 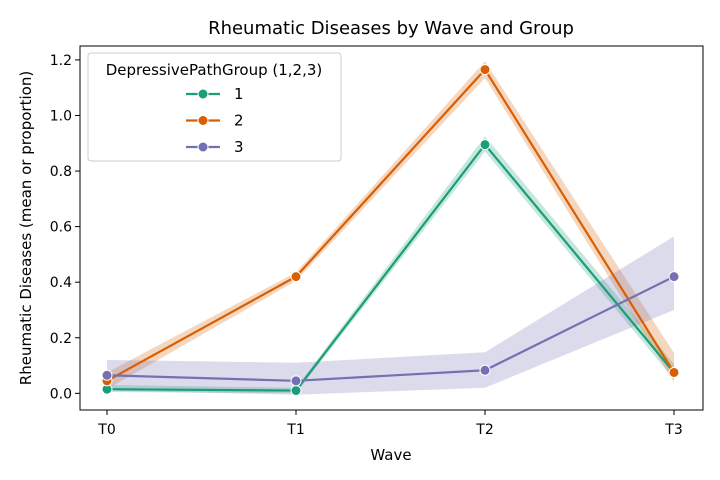 I want to click on point-series-3-T1, so click(x=296, y=381).